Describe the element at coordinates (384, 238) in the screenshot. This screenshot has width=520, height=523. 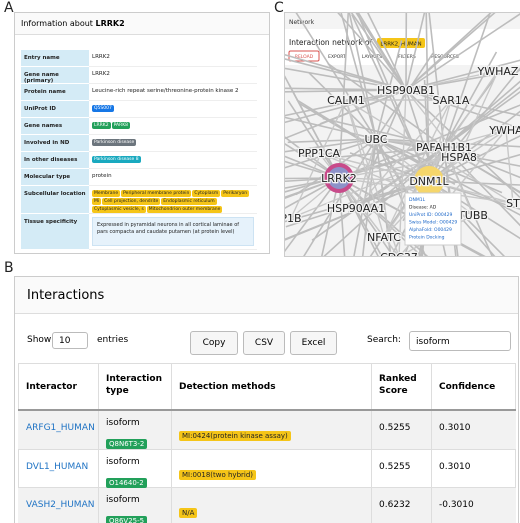
I see `node-label: NFATC` at that location.